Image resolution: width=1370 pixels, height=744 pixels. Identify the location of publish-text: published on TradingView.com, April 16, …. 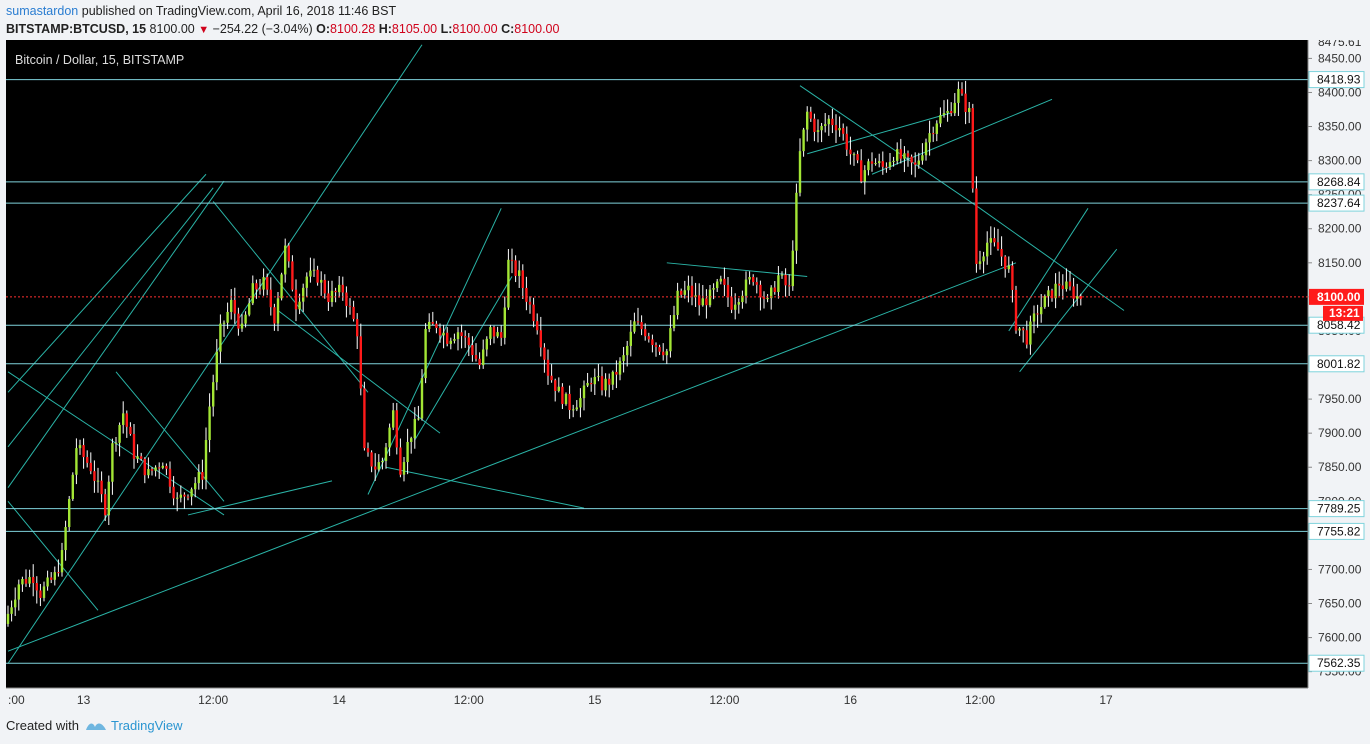
(239, 11).